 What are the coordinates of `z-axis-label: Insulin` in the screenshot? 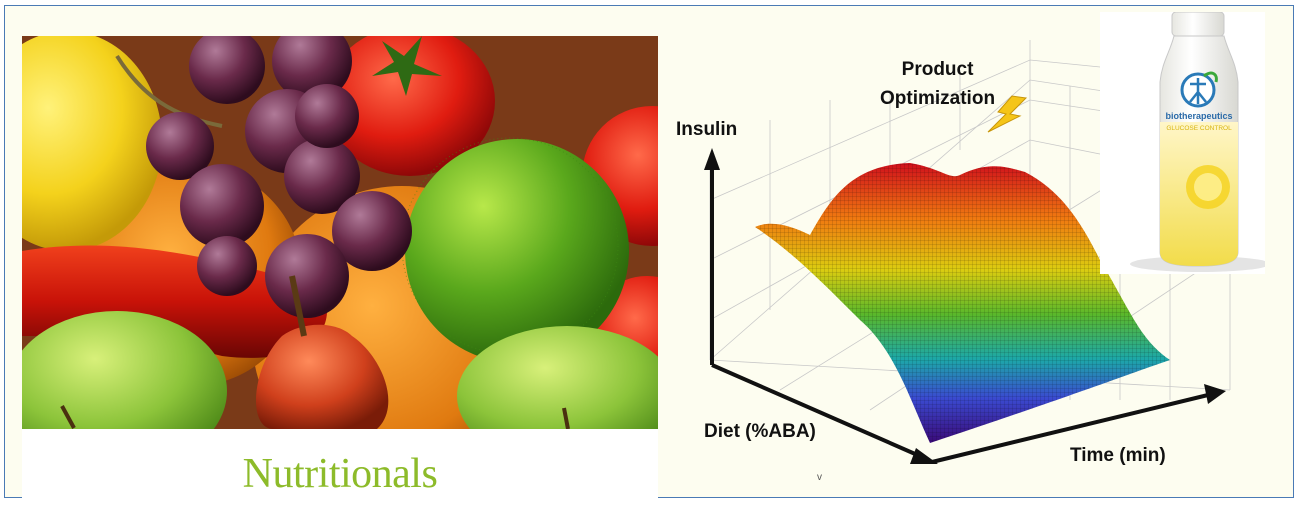 It's located at (707, 129).